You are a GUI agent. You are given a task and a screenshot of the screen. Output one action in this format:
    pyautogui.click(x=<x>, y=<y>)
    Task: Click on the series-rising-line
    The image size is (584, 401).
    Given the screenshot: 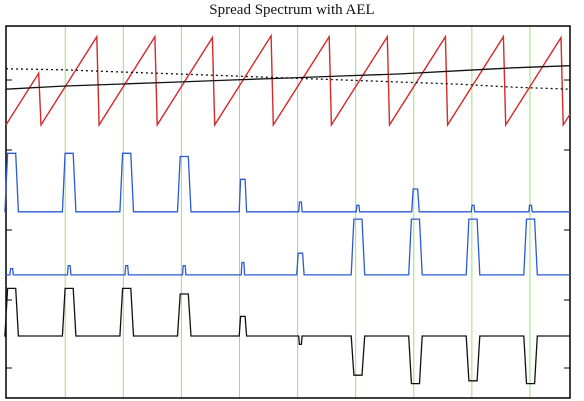 What is the action you would take?
    pyautogui.click(x=288, y=77)
    